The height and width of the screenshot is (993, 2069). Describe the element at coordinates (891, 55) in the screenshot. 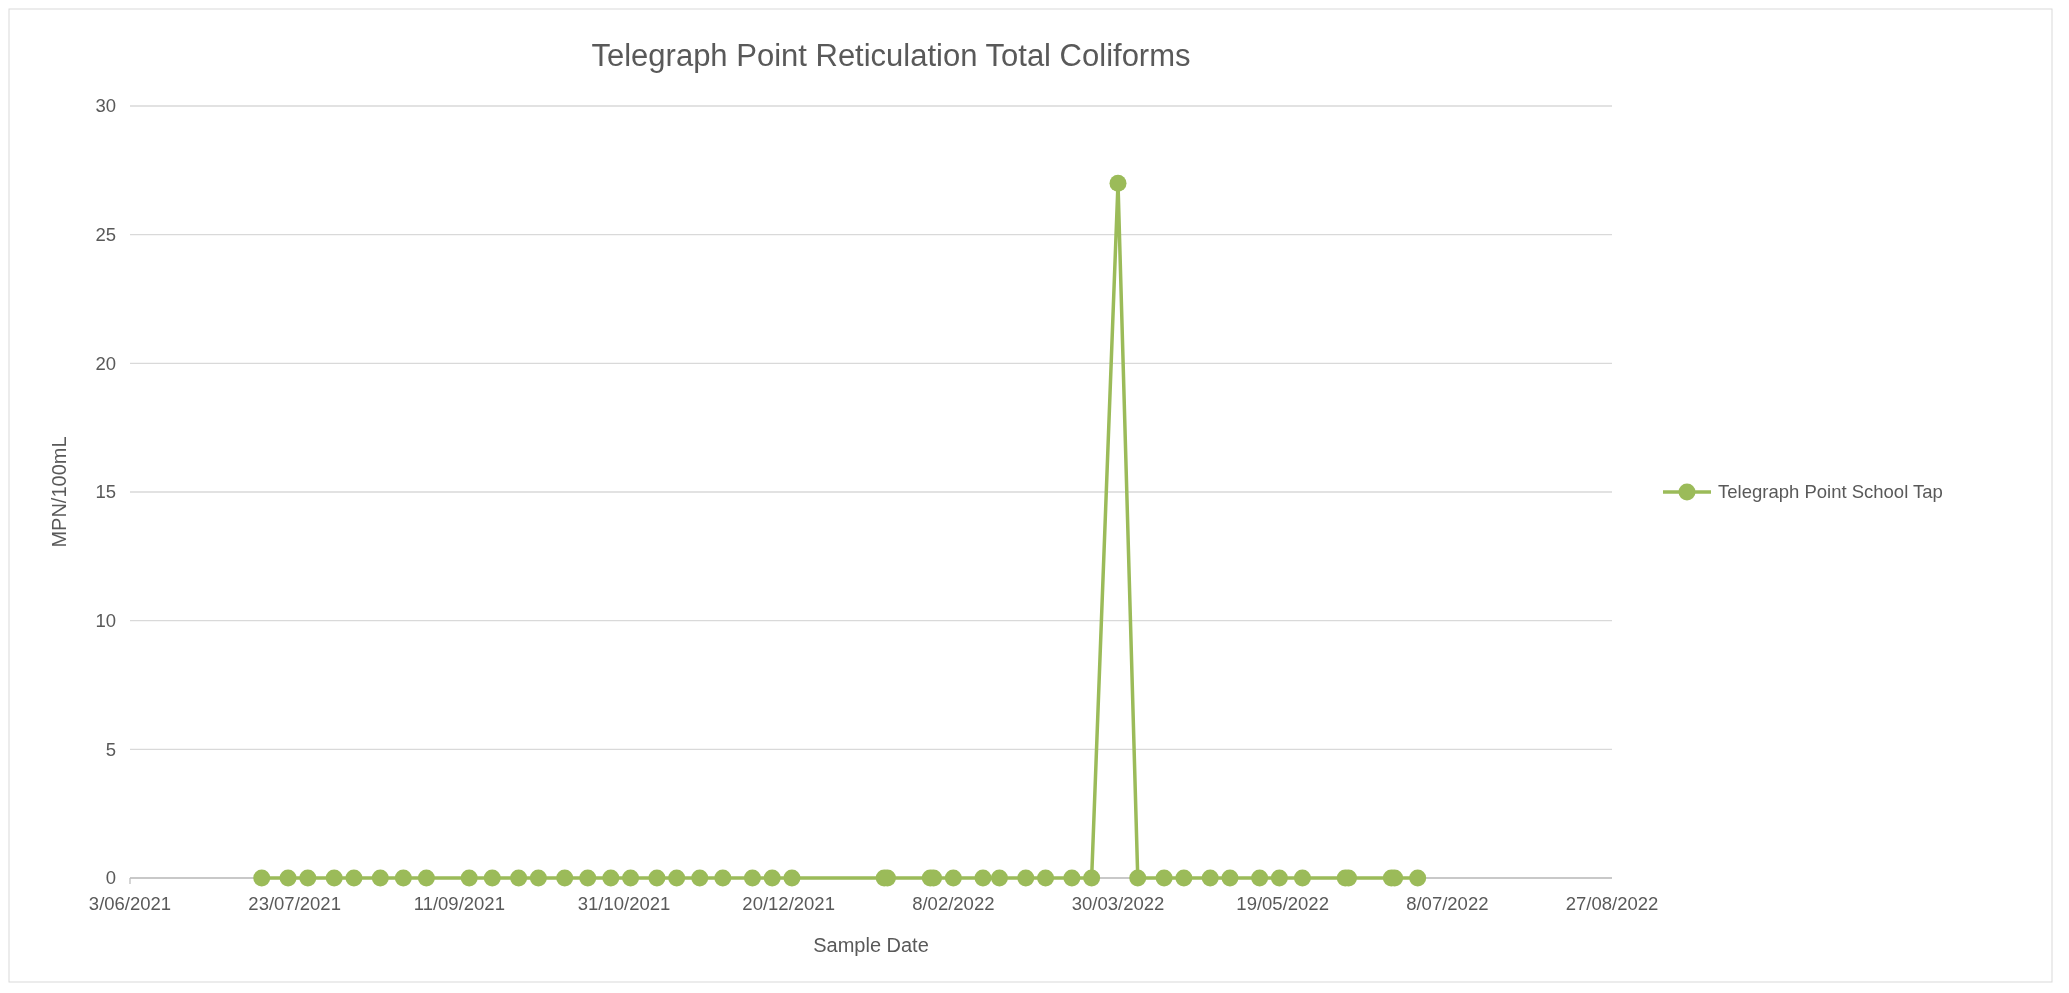

I see `chart-title: Telegraph Point Reticulation Total Coliforms` at that location.